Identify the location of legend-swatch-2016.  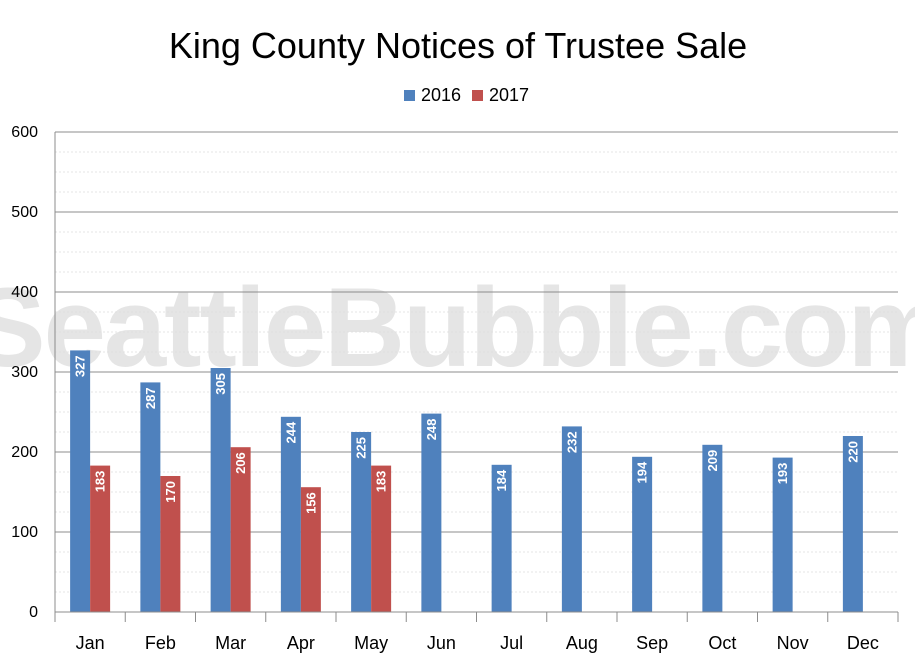
(409, 95).